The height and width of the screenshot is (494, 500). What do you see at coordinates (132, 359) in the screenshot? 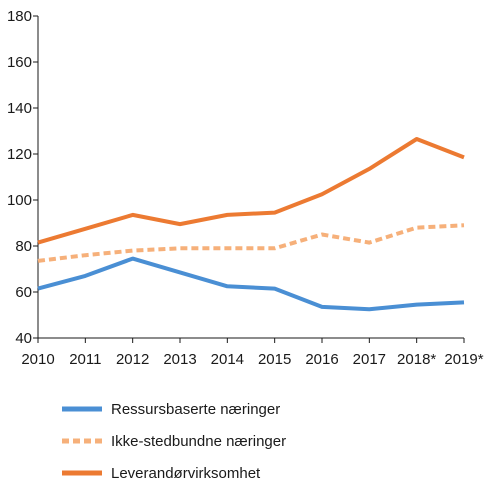
I see `x-tick-label: 2012` at bounding box center [132, 359].